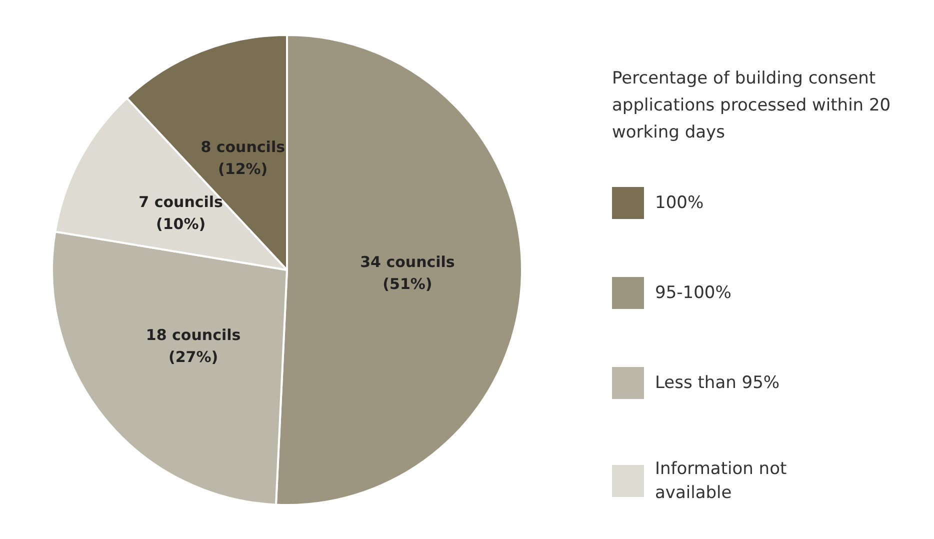  I want to click on data-label: 34 councils (51%), so click(407, 272).